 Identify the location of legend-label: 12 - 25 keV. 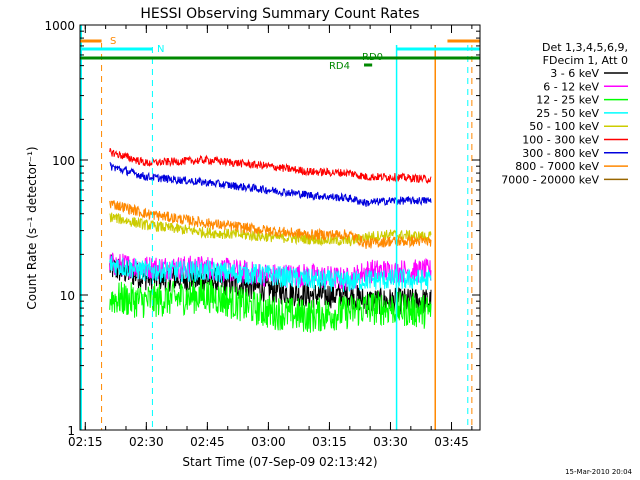
(567, 100).